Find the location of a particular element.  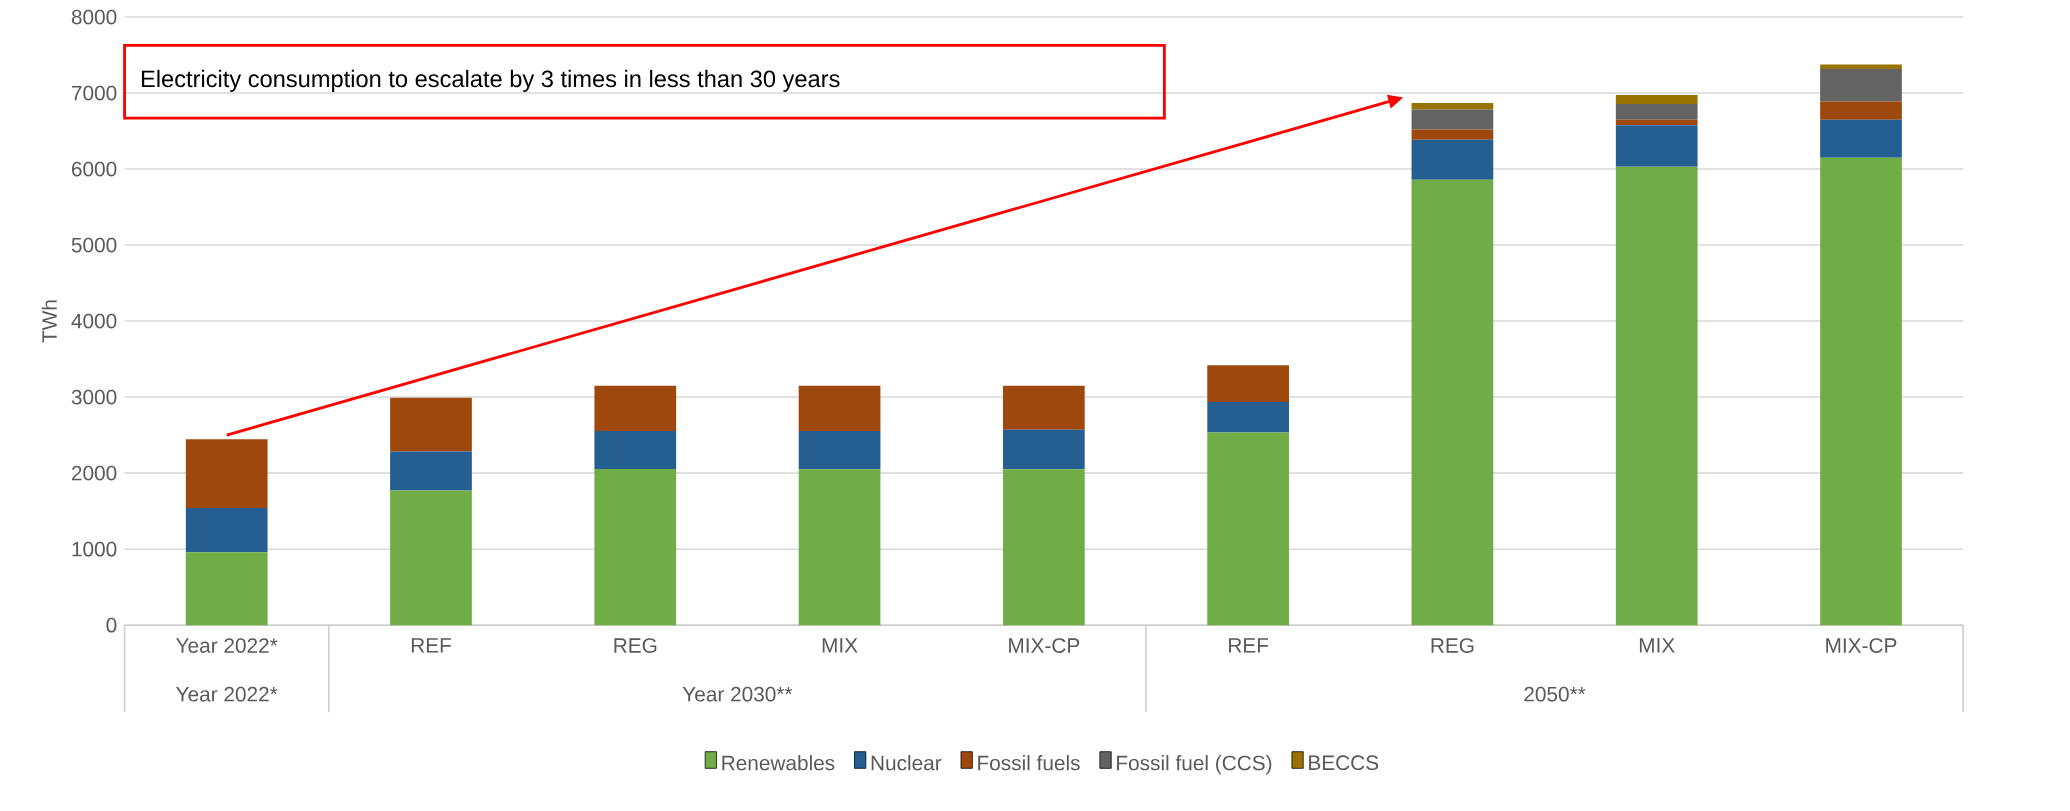

legend-label: Nuclear is located at coordinates (906, 762).